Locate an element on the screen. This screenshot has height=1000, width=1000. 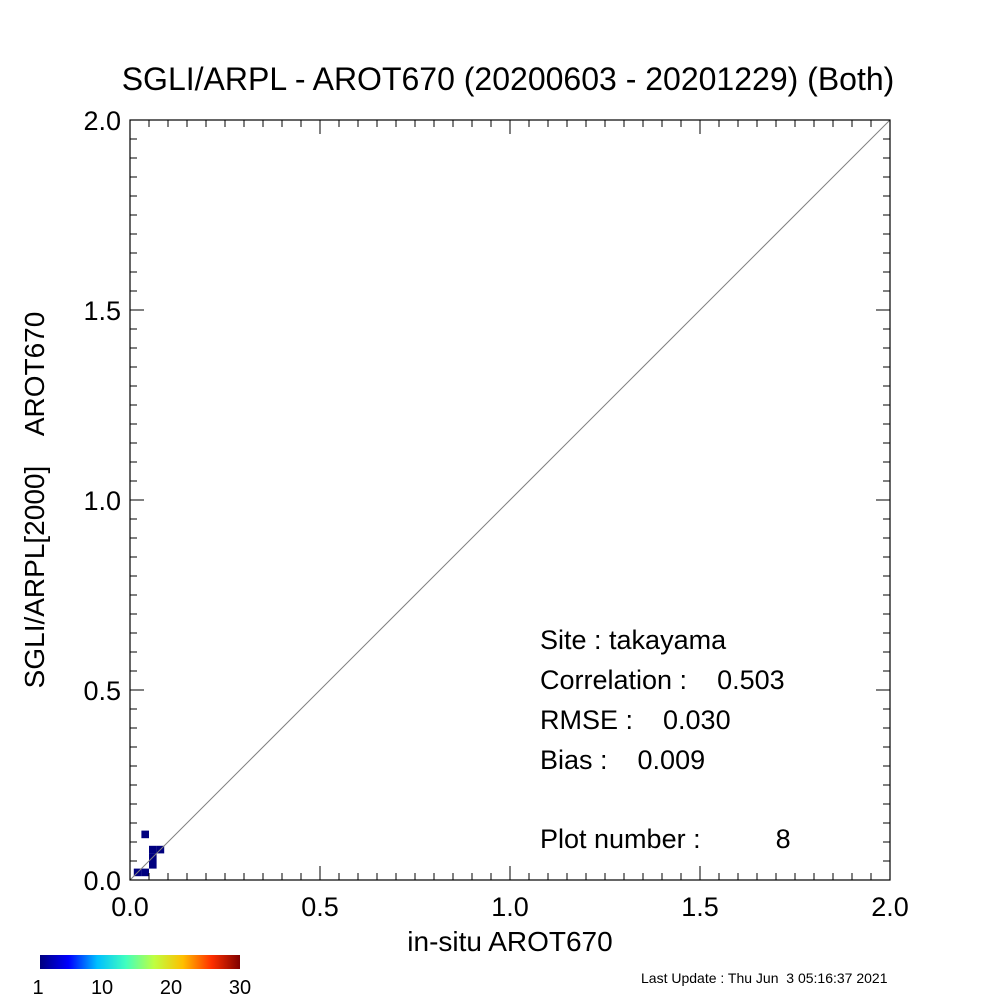
colorbar-tick-label: 20 is located at coordinates (171, 988).